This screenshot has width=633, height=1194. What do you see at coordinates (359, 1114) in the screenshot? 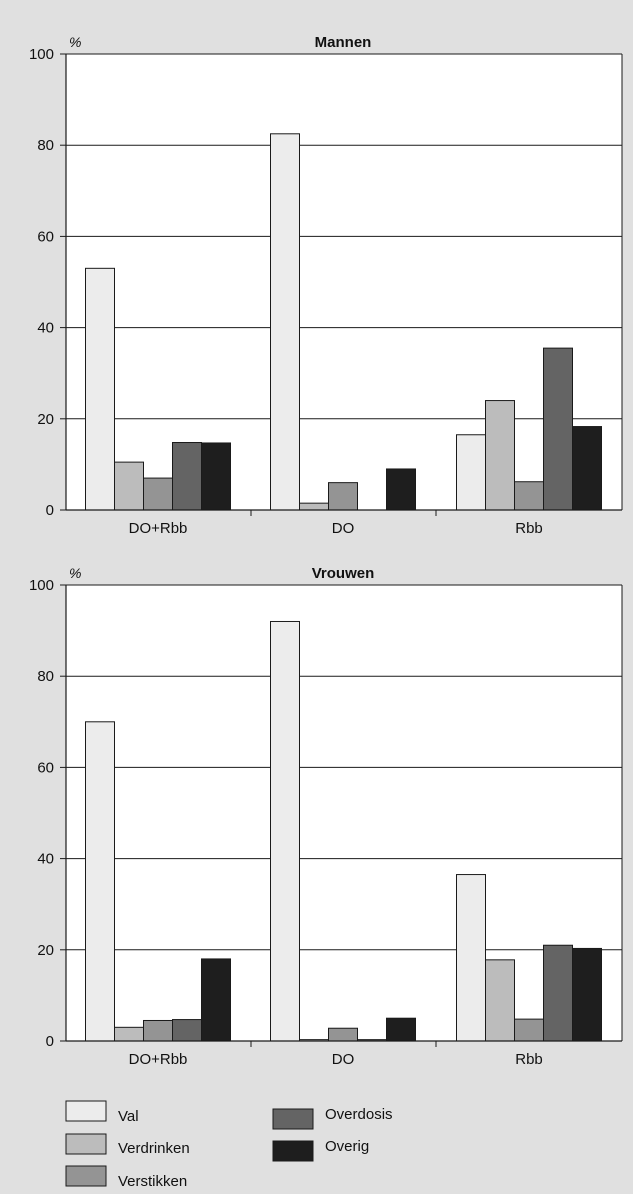
I see `legend-label: Overdosis` at bounding box center [359, 1114].